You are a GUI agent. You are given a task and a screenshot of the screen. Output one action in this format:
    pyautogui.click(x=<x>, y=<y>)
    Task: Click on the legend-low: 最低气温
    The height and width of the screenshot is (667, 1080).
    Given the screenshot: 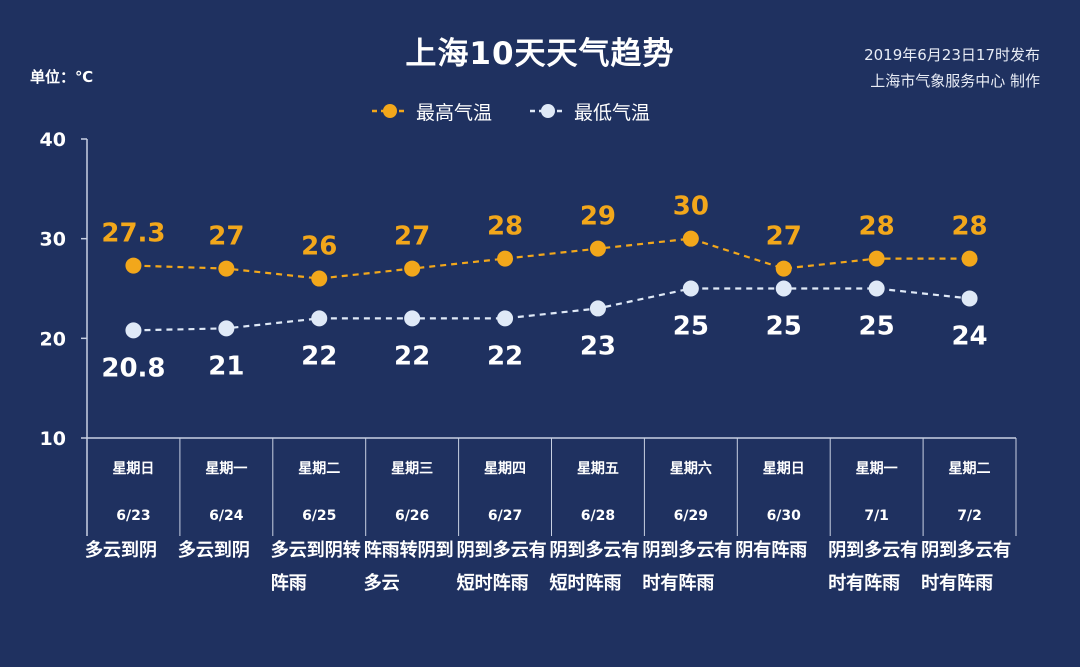 What is the action you would take?
    pyautogui.click(x=589, y=111)
    